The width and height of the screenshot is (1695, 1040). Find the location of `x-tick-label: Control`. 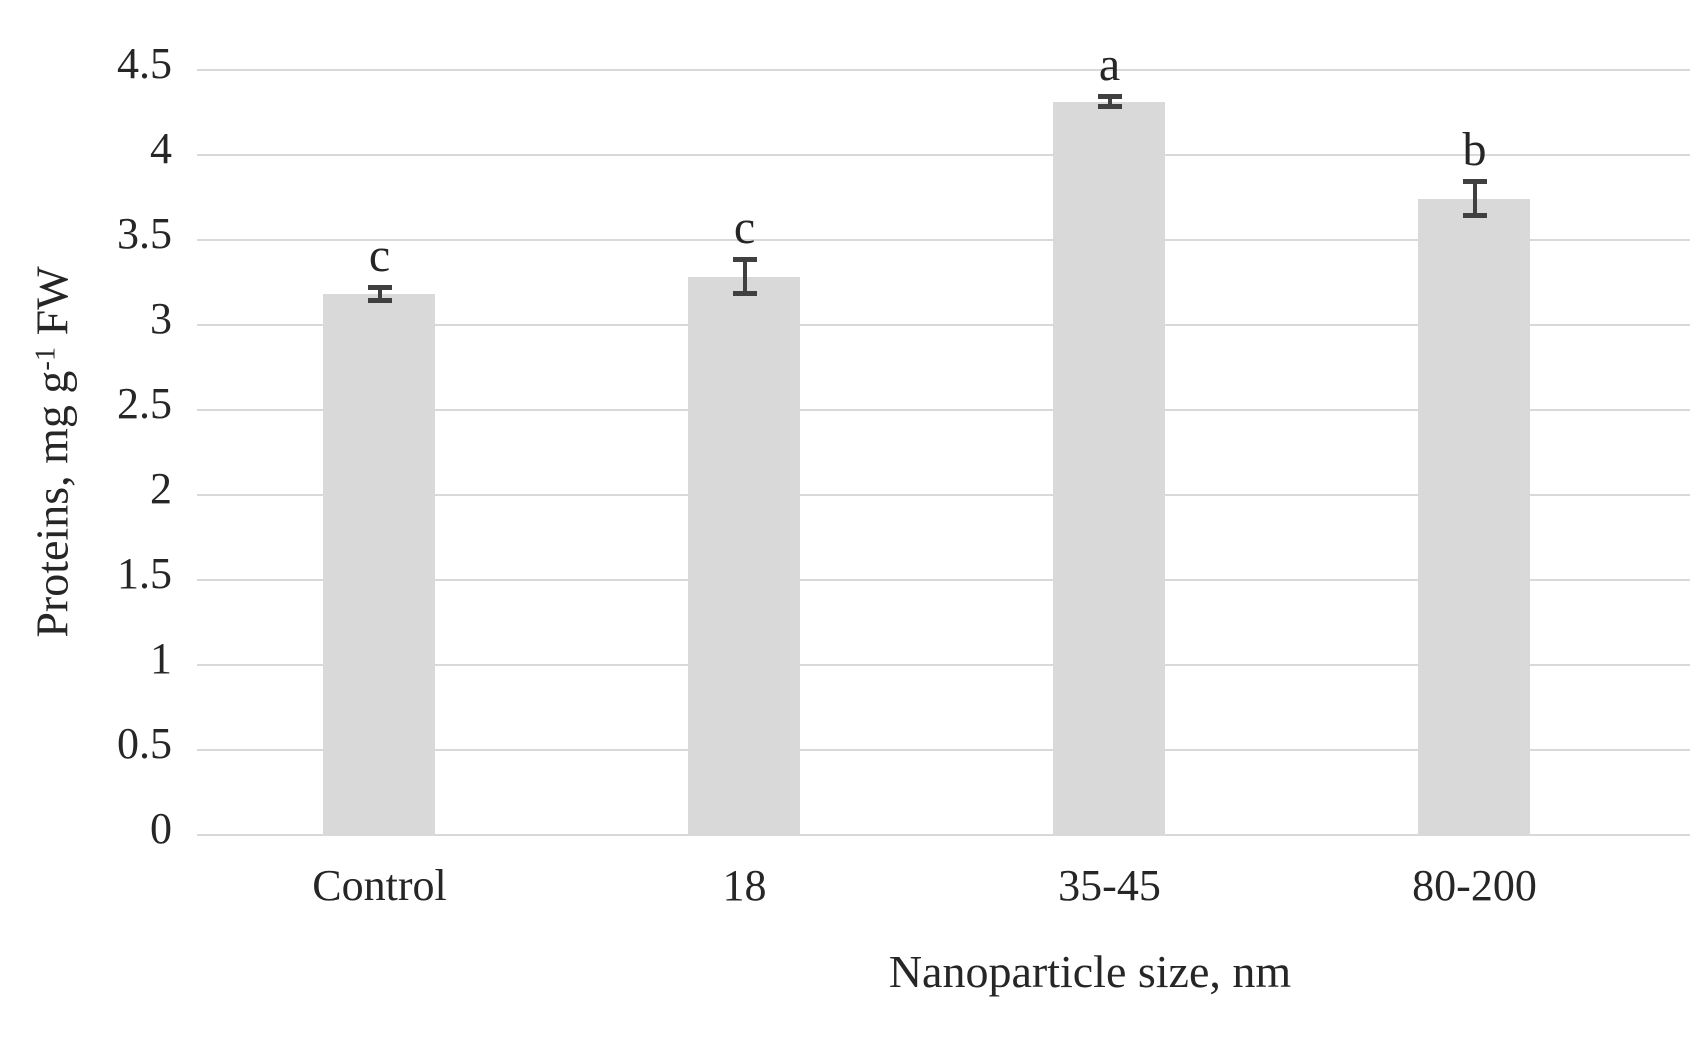

x-tick-label: Control is located at coordinates (379, 885).